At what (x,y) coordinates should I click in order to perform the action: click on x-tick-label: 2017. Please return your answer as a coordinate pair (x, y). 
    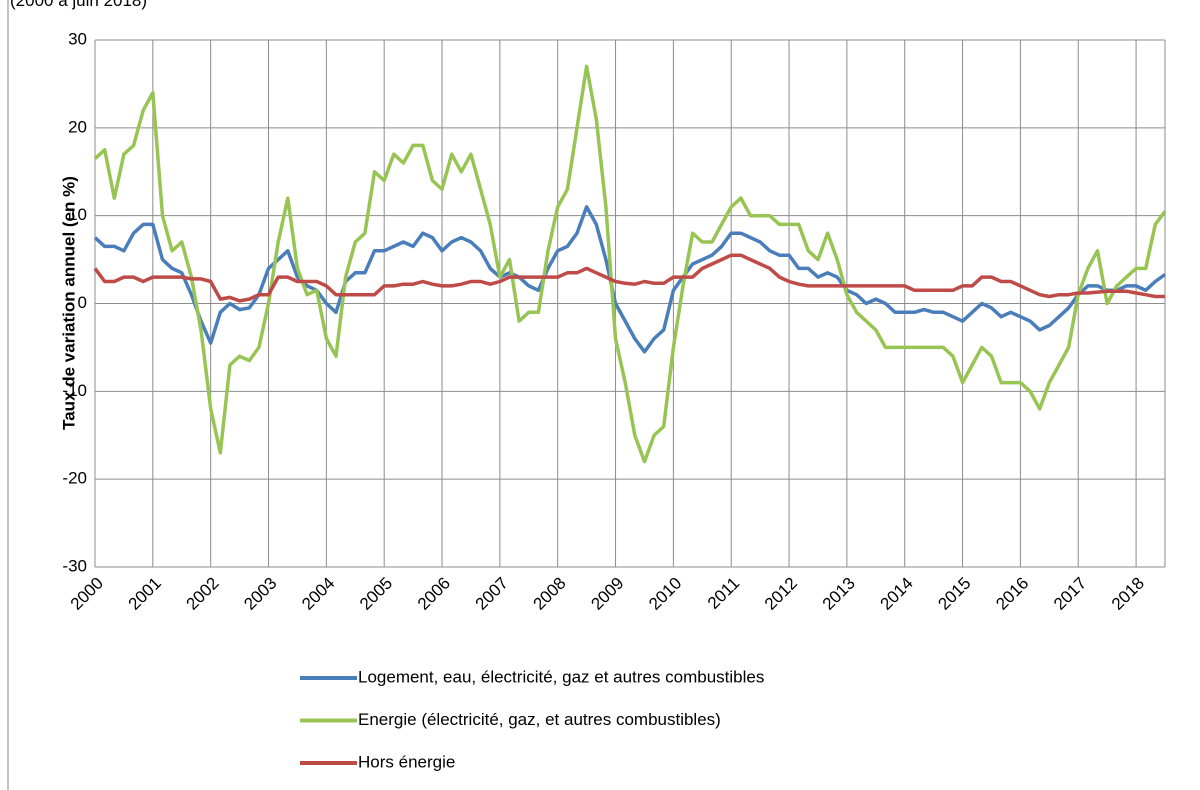
    Looking at the image, I should click on (1070, 594).